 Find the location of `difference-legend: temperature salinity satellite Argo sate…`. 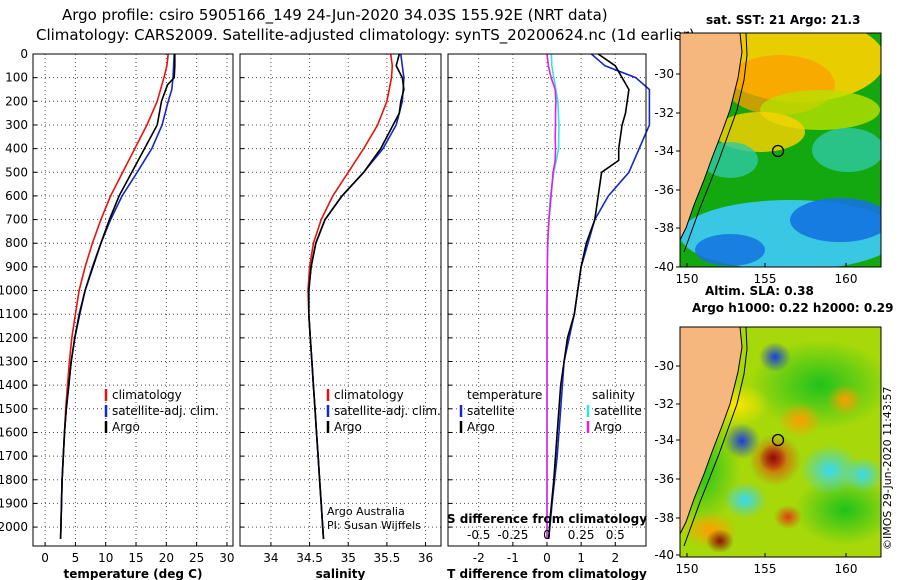

difference-legend: temperature salinity satellite Argo sate… is located at coordinates (550, 411).